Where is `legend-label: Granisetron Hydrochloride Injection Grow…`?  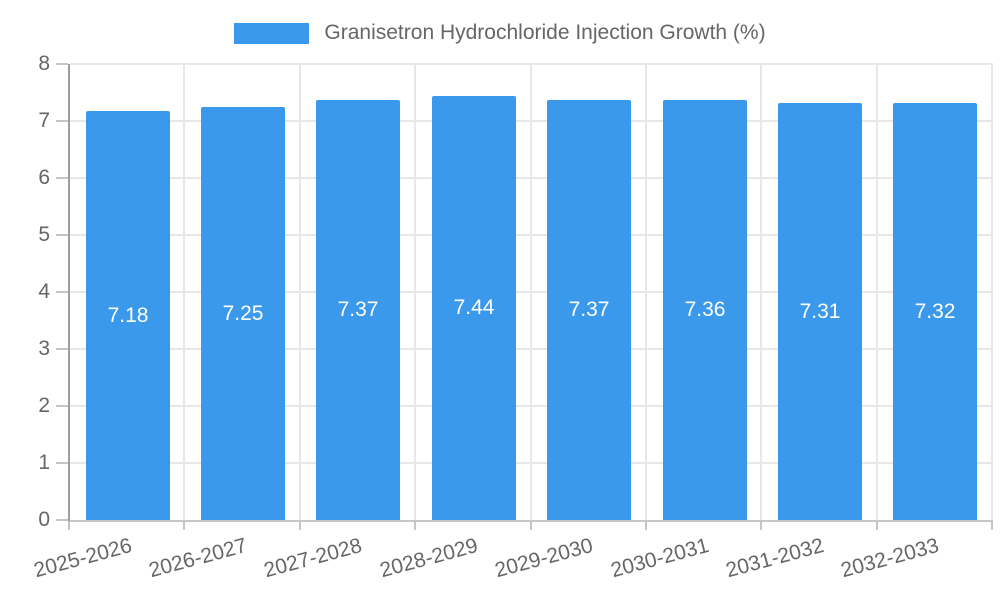
legend-label: Granisetron Hydrochloride Injection Grow… is located at coordinates (545, 32).